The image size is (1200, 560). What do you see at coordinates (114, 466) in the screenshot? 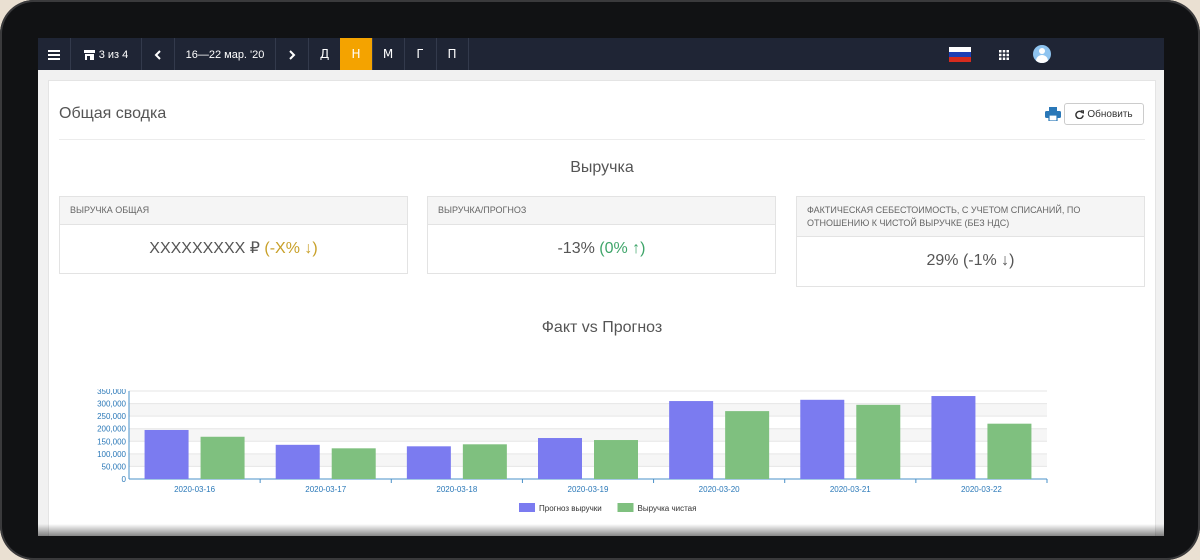
I see `y-tick-label: 50,000` at bounding box center [114, 466].